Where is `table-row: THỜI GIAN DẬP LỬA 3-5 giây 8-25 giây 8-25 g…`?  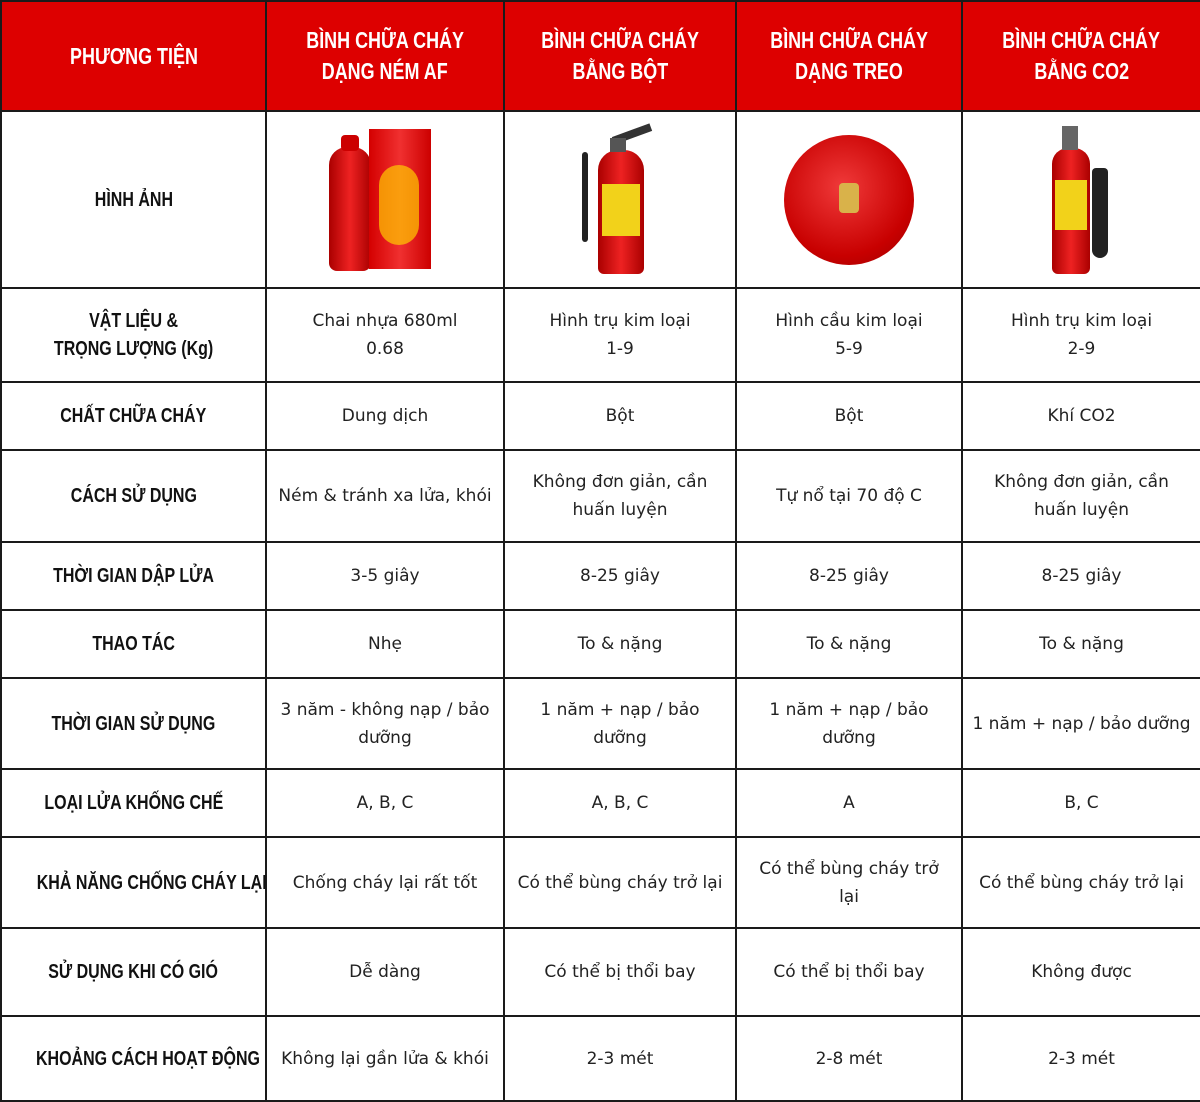 table-row: THỜI GIAN DẬP LỬA 3-5 giây 8-25 giây 8-25 g… is located at coordinates (600, 576).